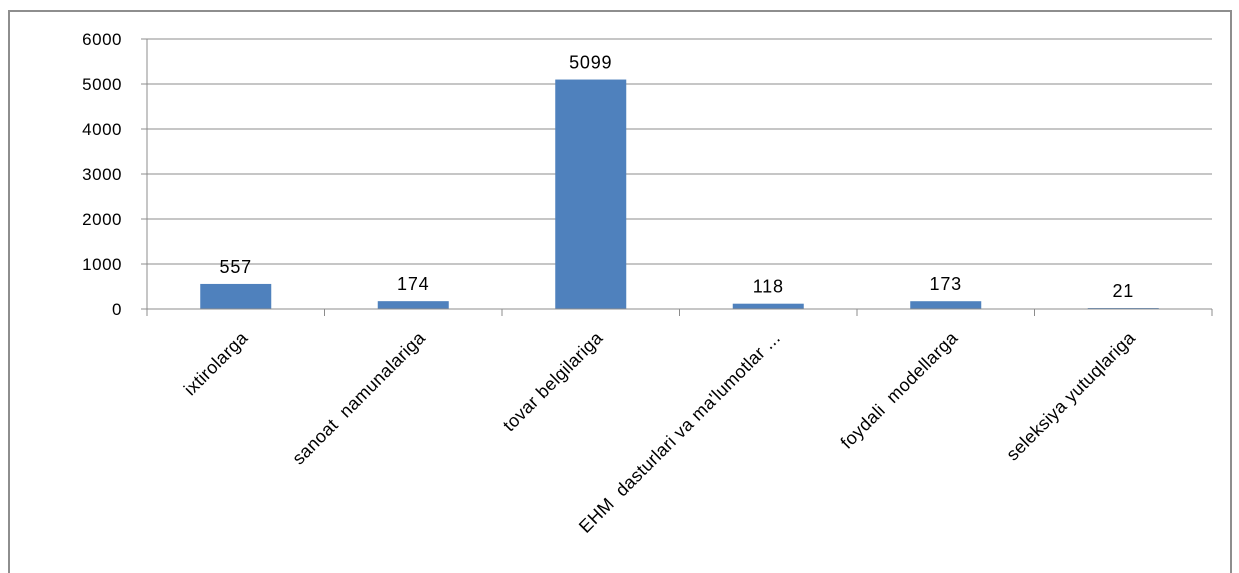  What do you see at coordinates (117, 309) in the screenshot?
I see `y-tick-label: 0` at bounding box center [117, 309].